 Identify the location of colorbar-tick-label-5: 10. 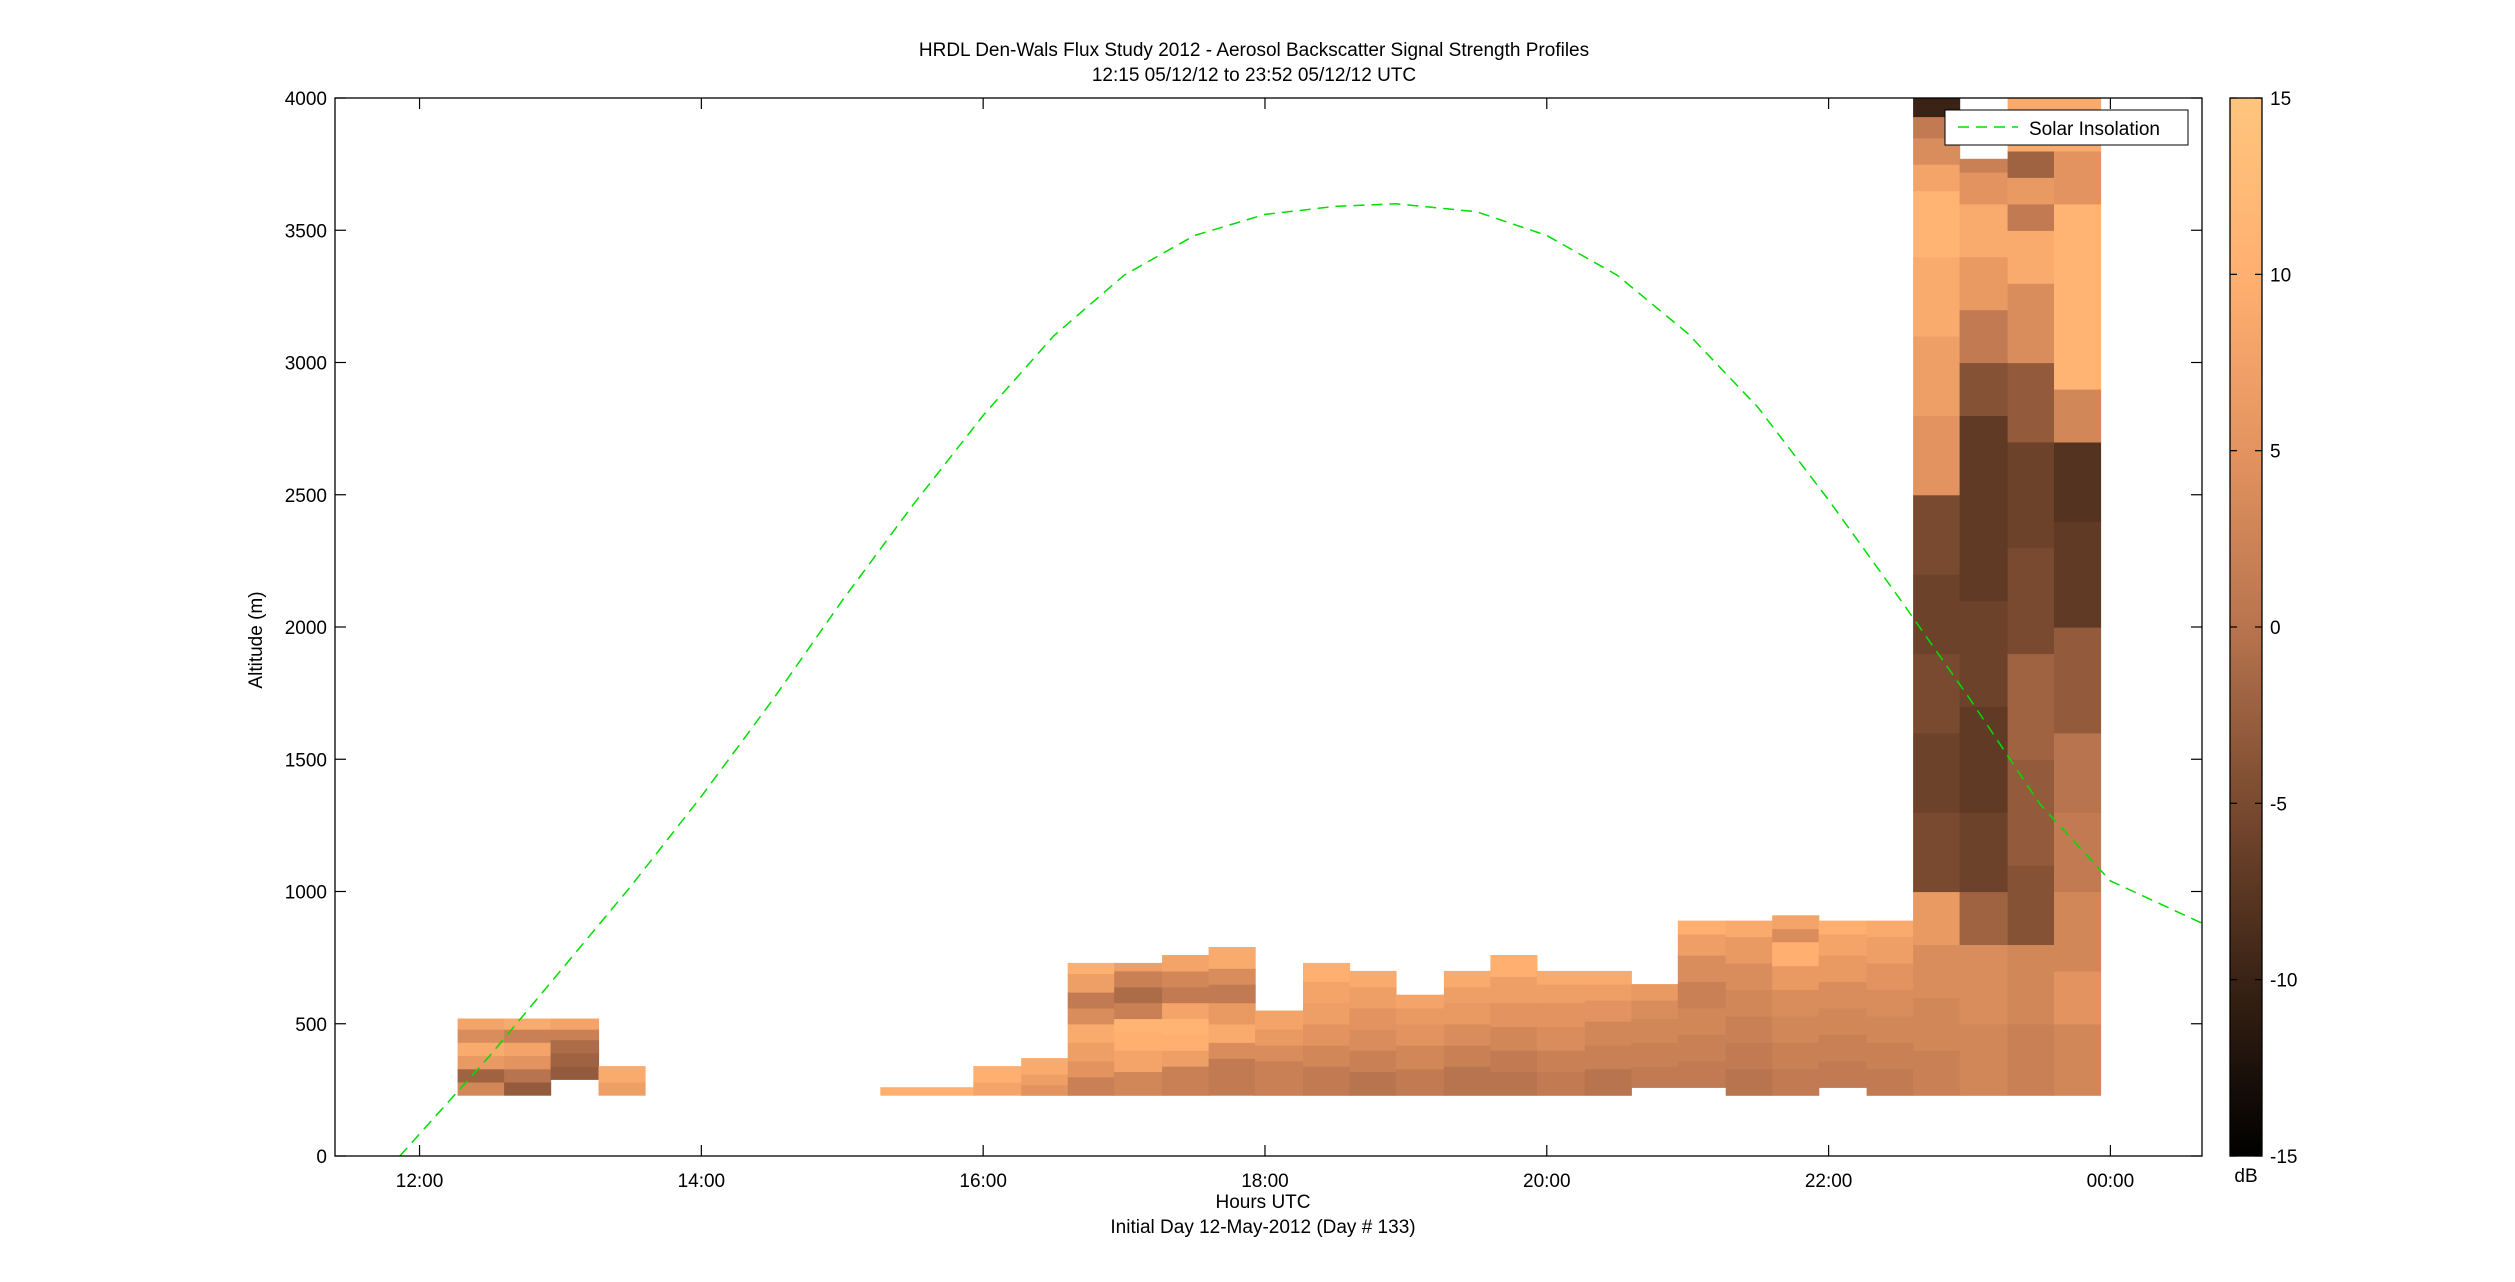
(2280, 275).